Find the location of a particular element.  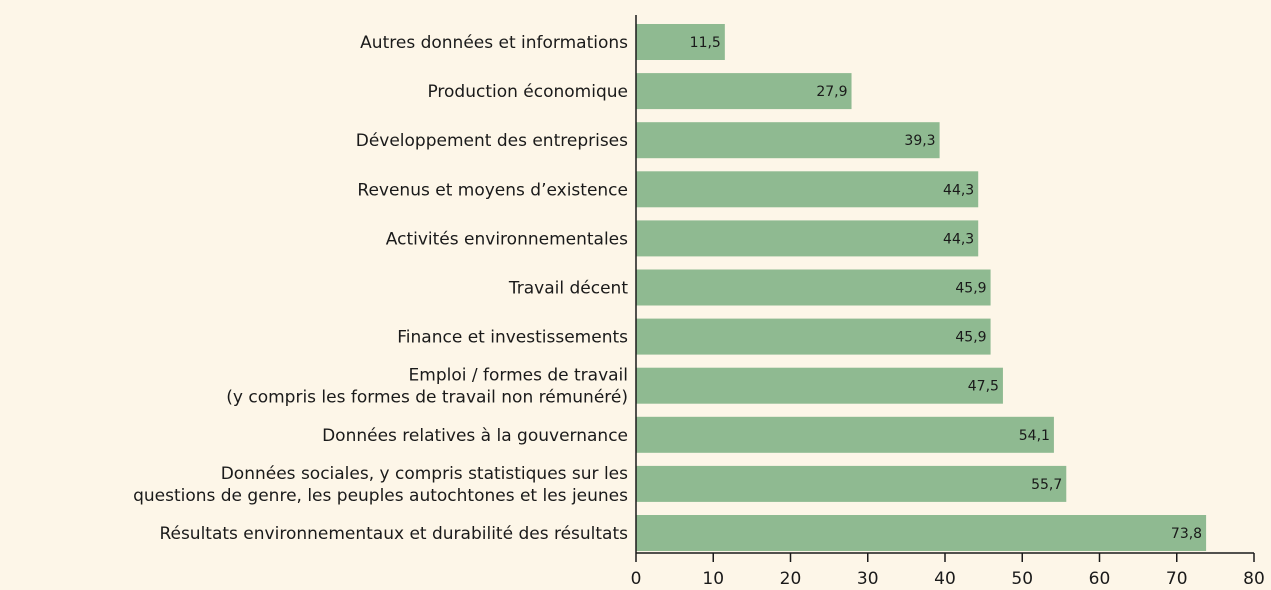

x-tick-label: 30 is located at coordinates (868, 579).